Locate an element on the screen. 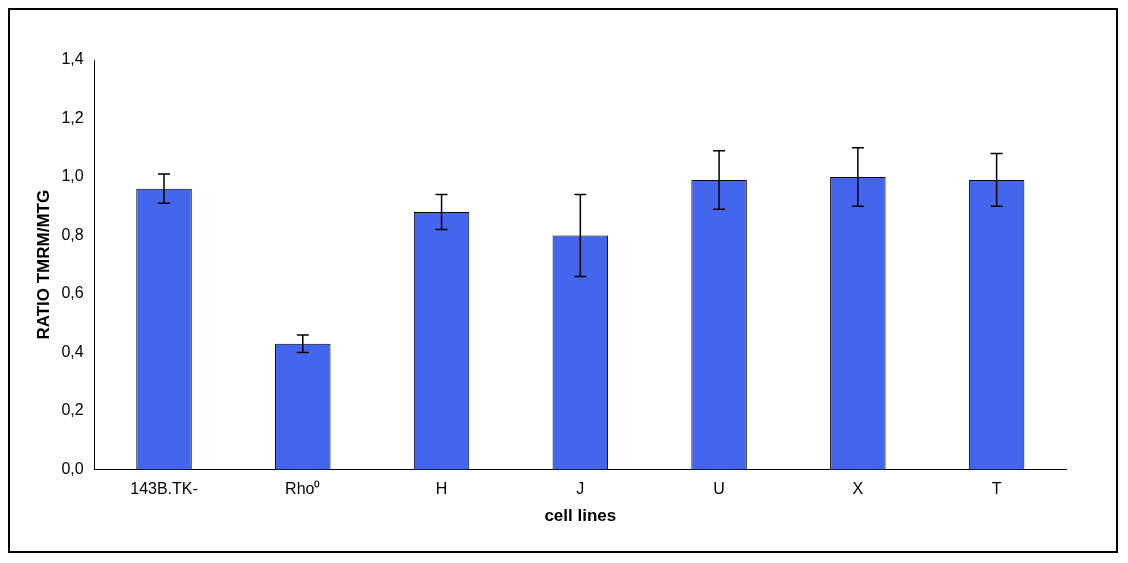 This screenshot has height=563, width=1128. x-tick-label: U is located at coordinates (719, 489).